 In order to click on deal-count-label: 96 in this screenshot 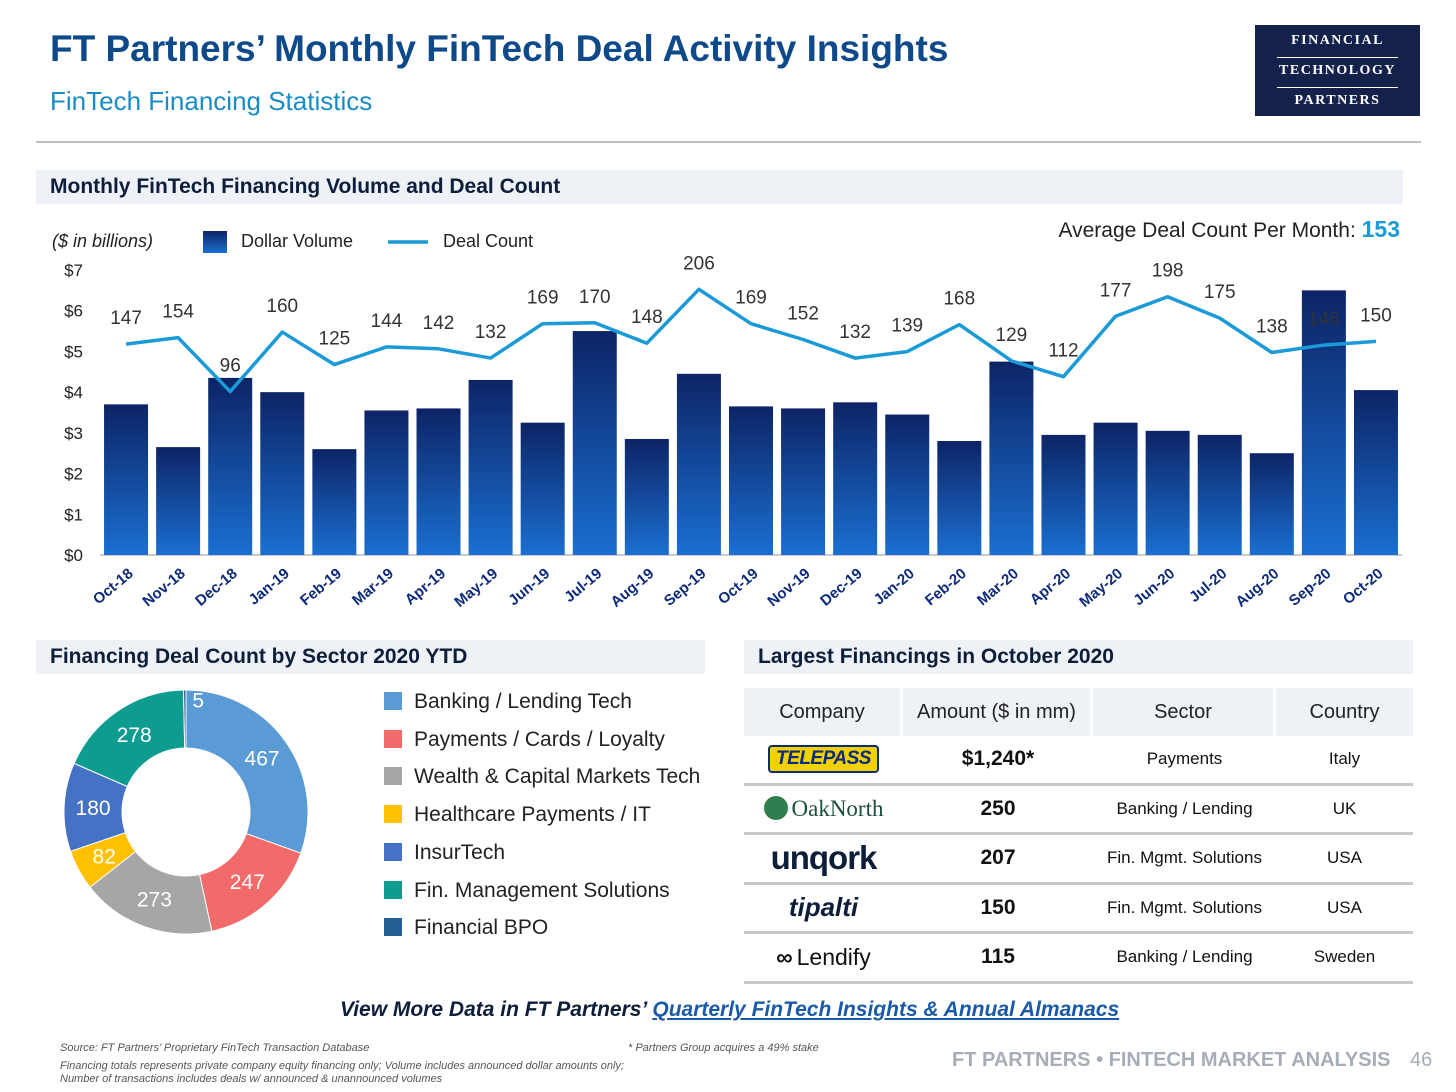, I will do `click(230, 366)`.